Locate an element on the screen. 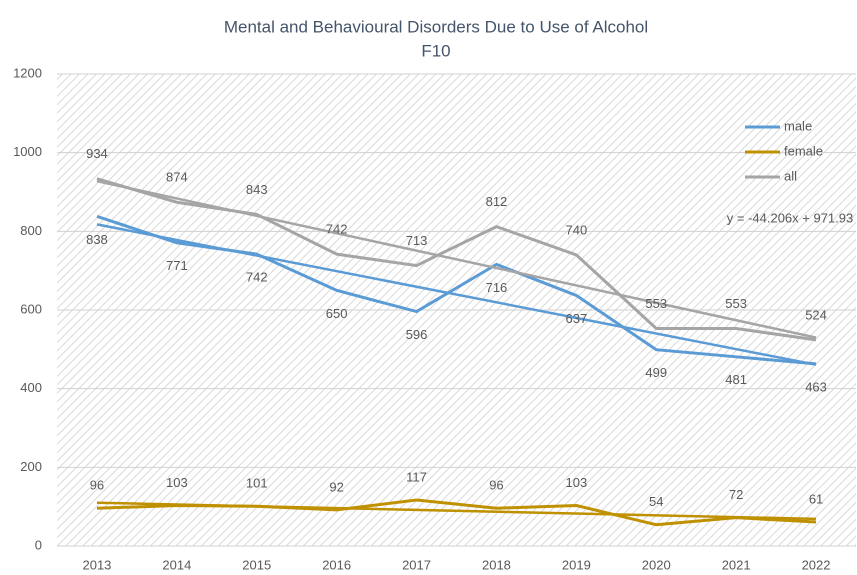  data-label: 650 is located at coordinates (337, 313).